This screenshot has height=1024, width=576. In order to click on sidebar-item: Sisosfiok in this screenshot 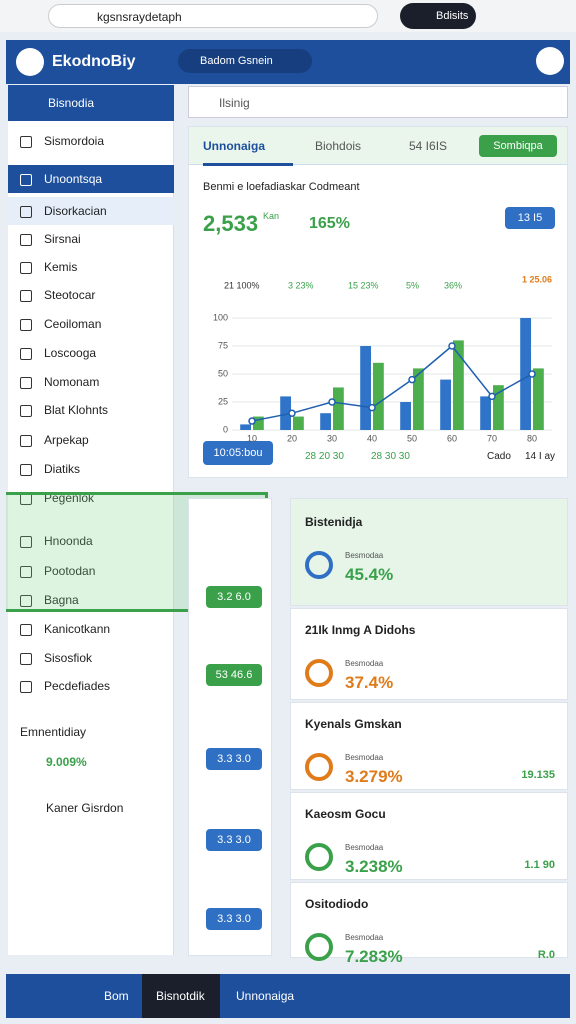, I will do `click(91, 658)`.